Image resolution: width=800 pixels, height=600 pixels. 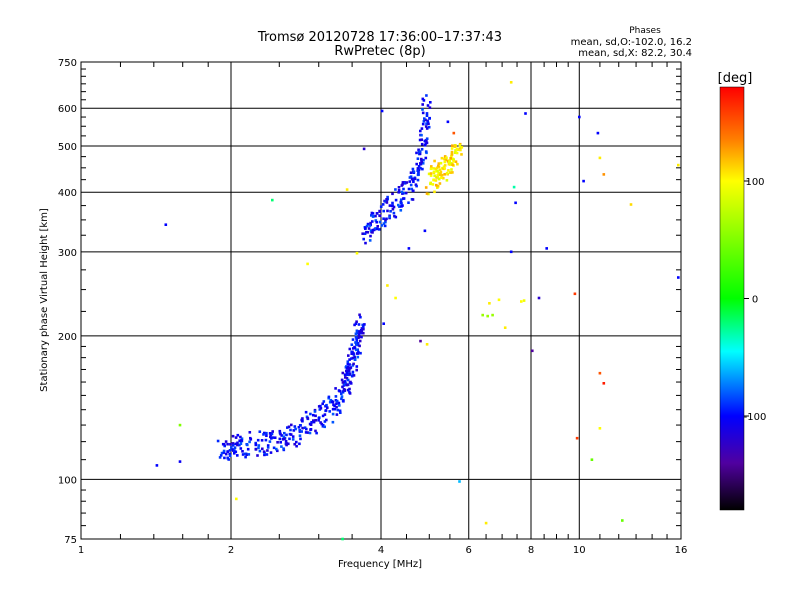 What do you see at coordinates (755, 300) in the screenshot?
I see `colorbar-ticks: 100 0 -100` at bounding box center [755, 300].